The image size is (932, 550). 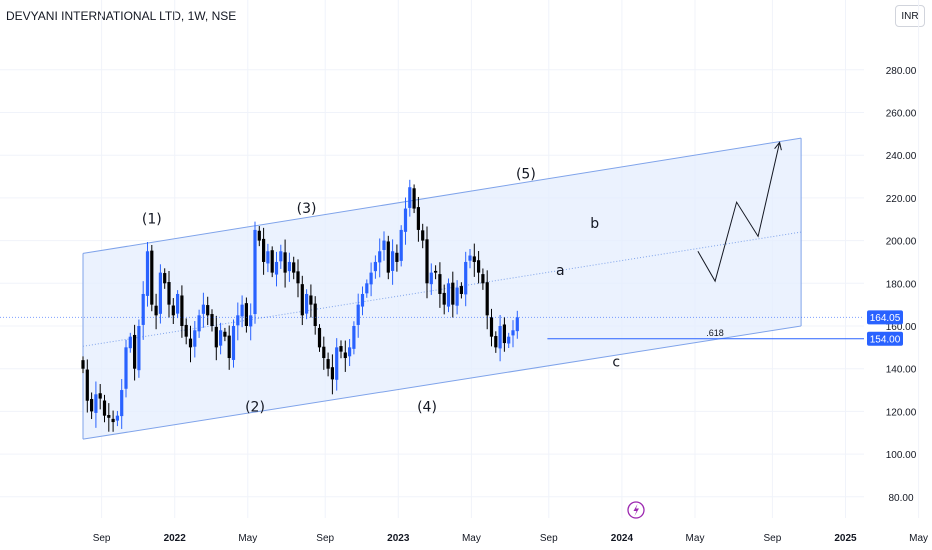 I want to click on price-tag-label: 154.00, so click(x=885, y=339).